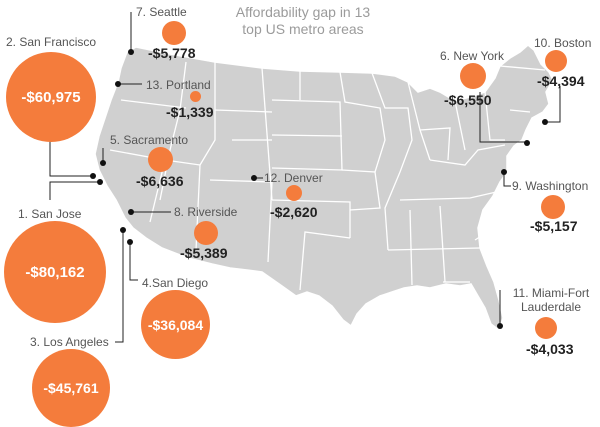 The height and width of the screenshot is (427, 600). I want to click on riverside-value: -$5,389, so click(204, 253).